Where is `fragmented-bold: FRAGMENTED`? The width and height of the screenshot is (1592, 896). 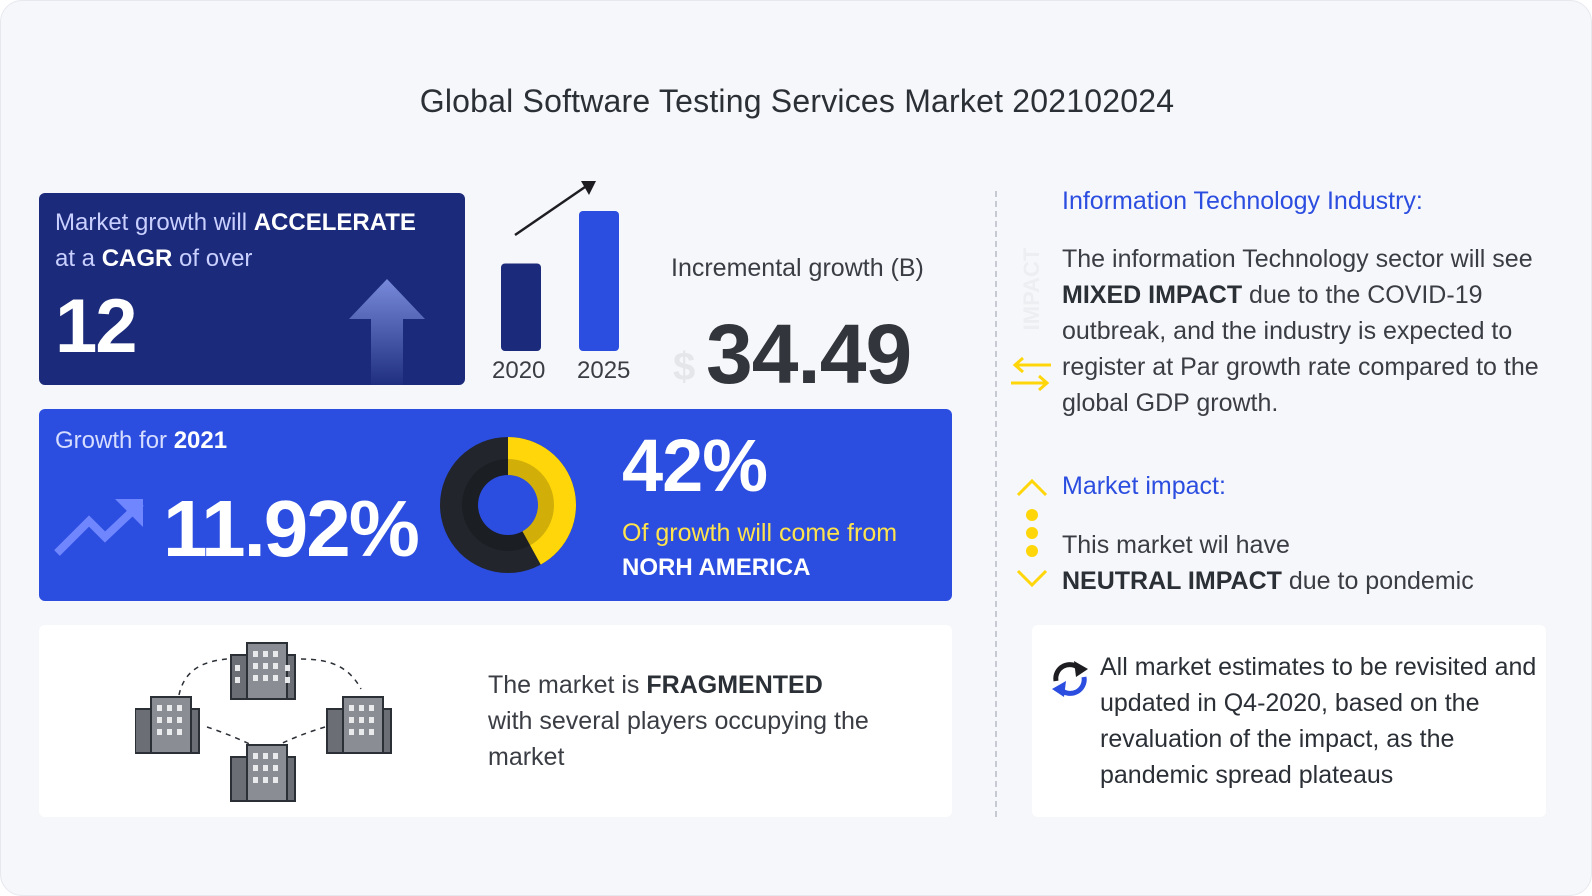 fragmented-bold: FRAGMENTED is located at coordinates (734, 685).